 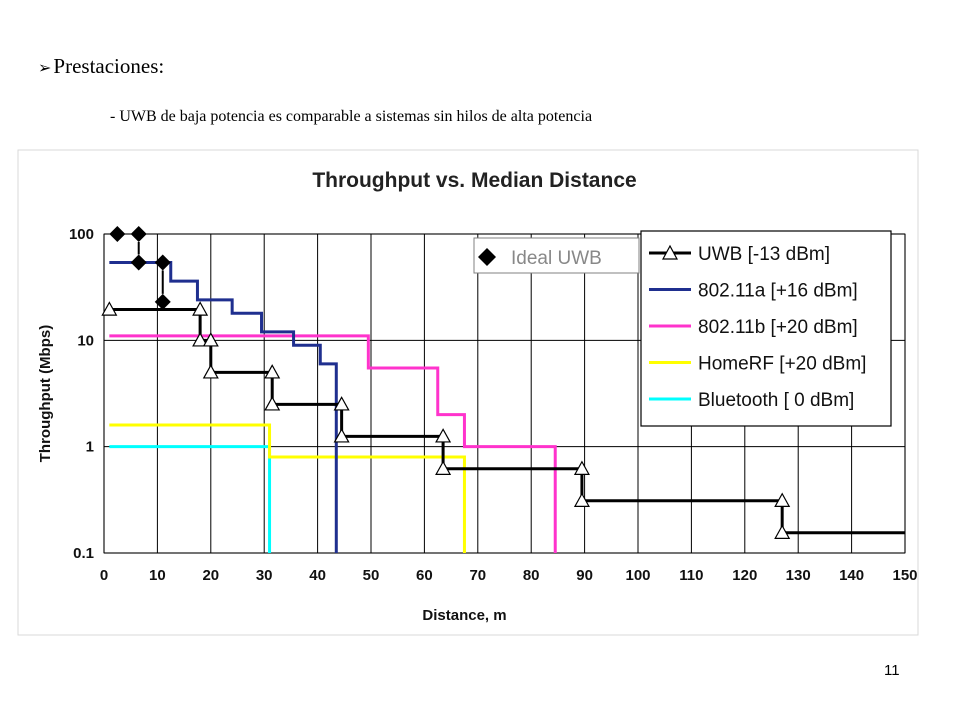 What do you see at coordinates (371, 575) in the screenshot?
I see `x-tick-label: 50` at bounding box center [371, 575].